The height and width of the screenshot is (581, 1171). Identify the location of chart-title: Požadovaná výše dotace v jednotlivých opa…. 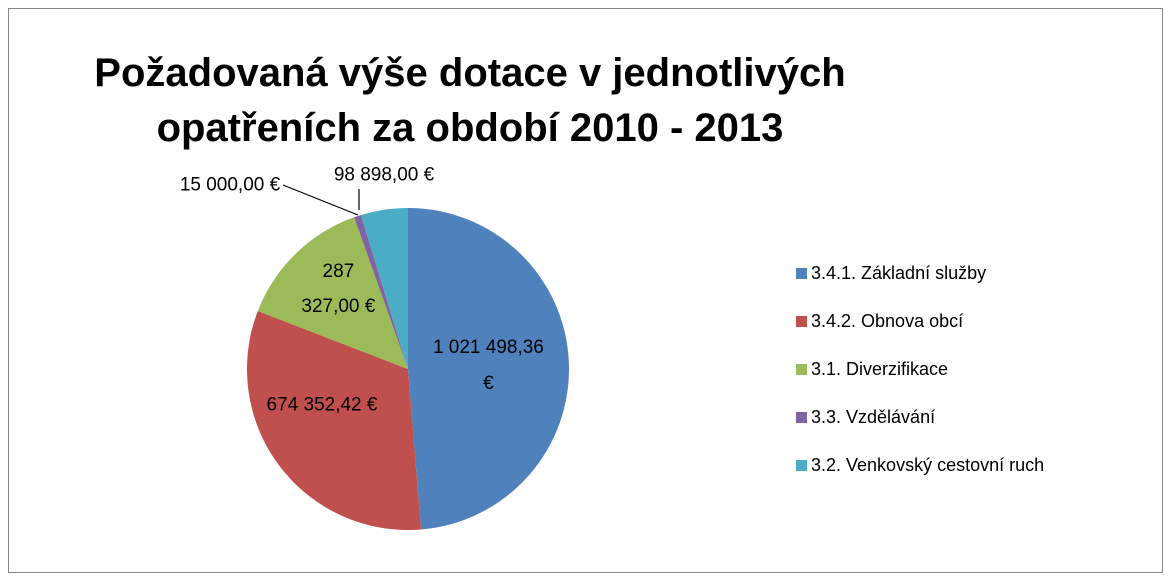
(469, 100).